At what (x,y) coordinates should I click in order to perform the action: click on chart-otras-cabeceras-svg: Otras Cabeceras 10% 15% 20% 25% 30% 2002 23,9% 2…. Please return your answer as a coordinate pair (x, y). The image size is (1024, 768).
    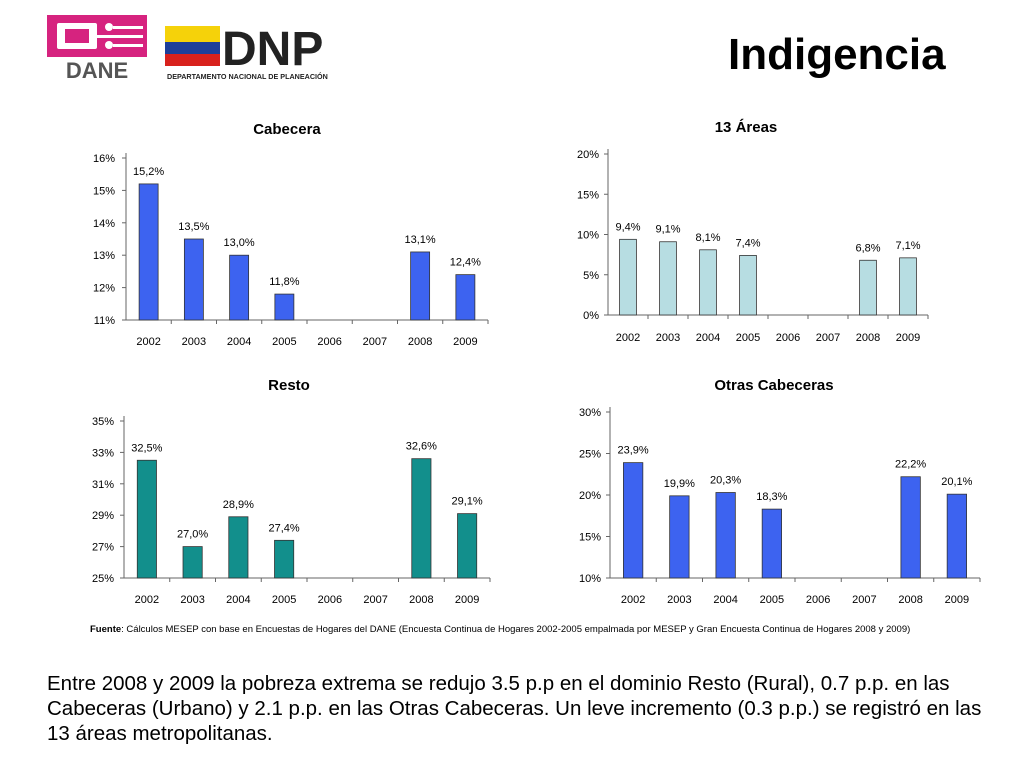
    Looking at the image, I should click on (780, 491).